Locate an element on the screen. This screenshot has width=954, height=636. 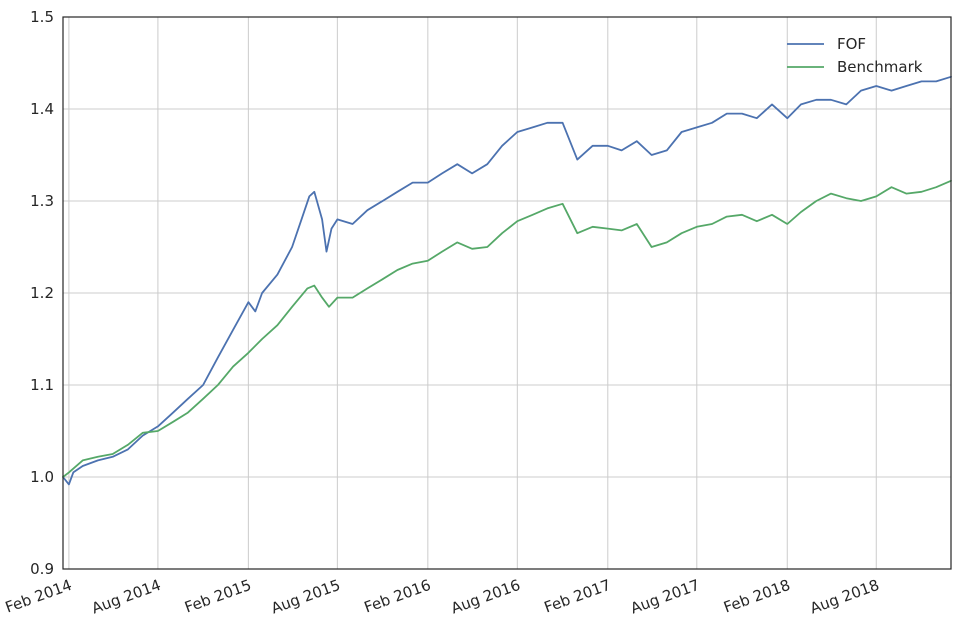
y-tick-label: 1.2 is located at coordinates (42, 293).